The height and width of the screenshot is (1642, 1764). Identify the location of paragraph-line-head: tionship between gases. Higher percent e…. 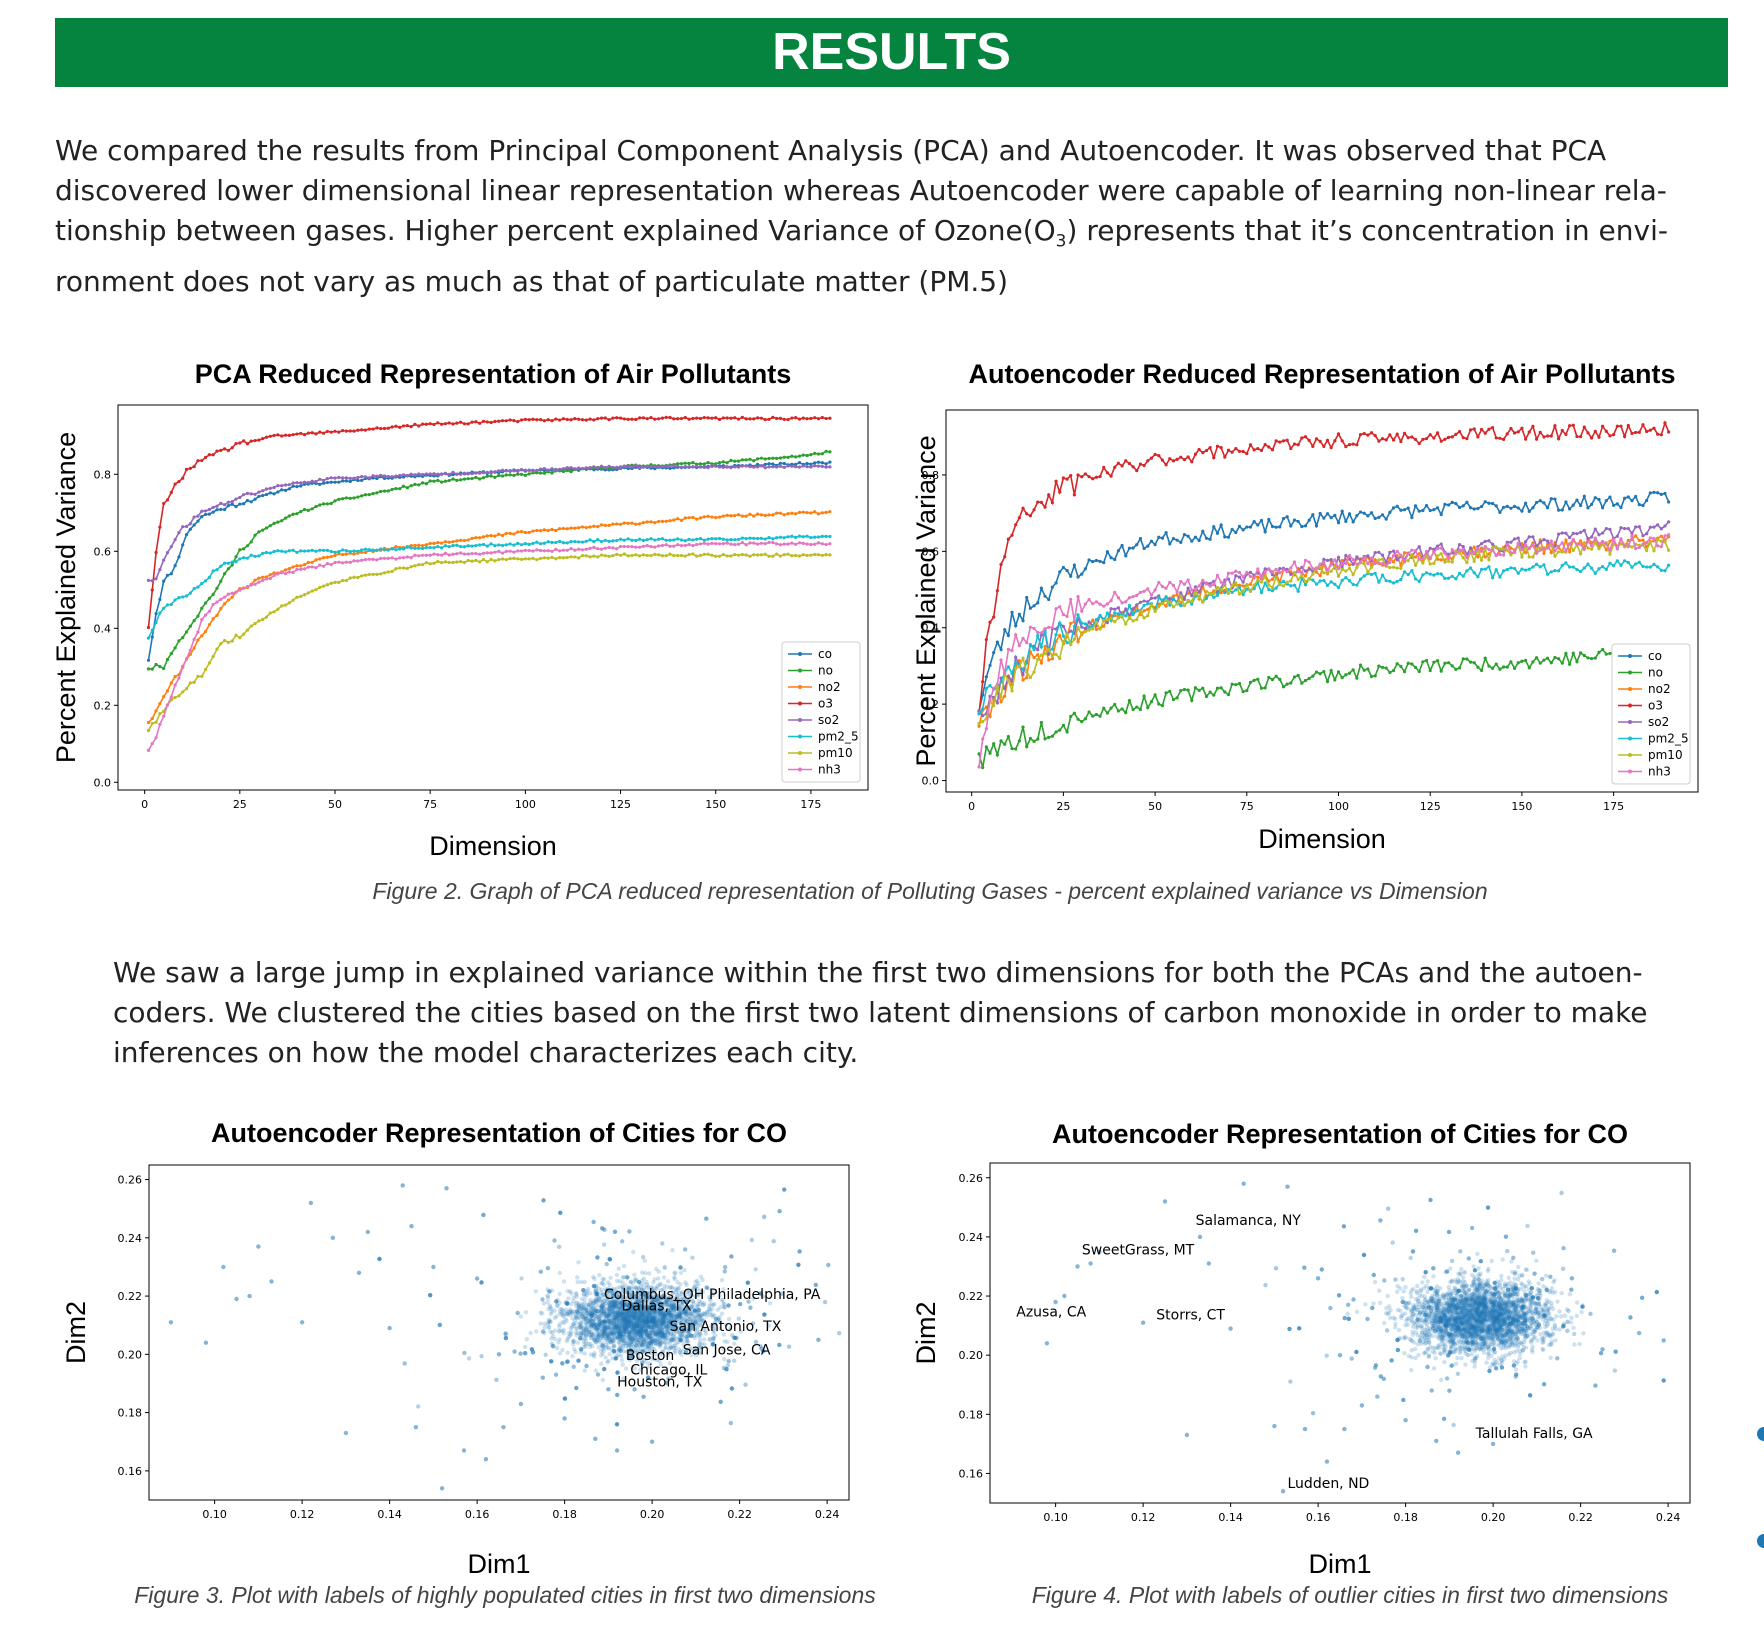
(555, 230).